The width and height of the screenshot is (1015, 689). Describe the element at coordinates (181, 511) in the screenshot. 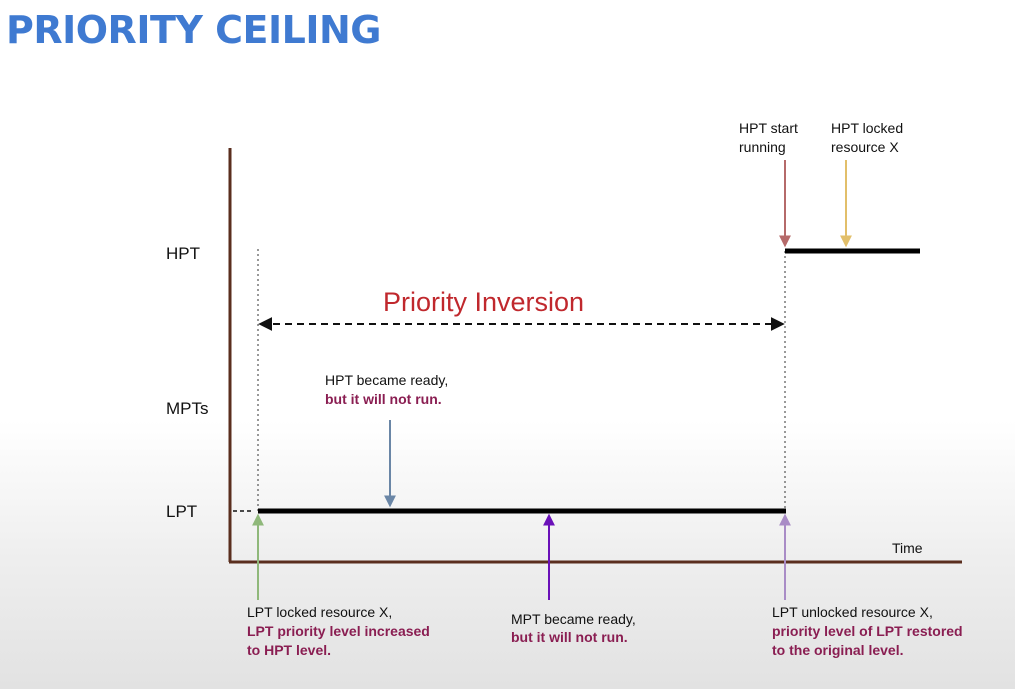

I see `level-label-lpt: LPT` at that location.